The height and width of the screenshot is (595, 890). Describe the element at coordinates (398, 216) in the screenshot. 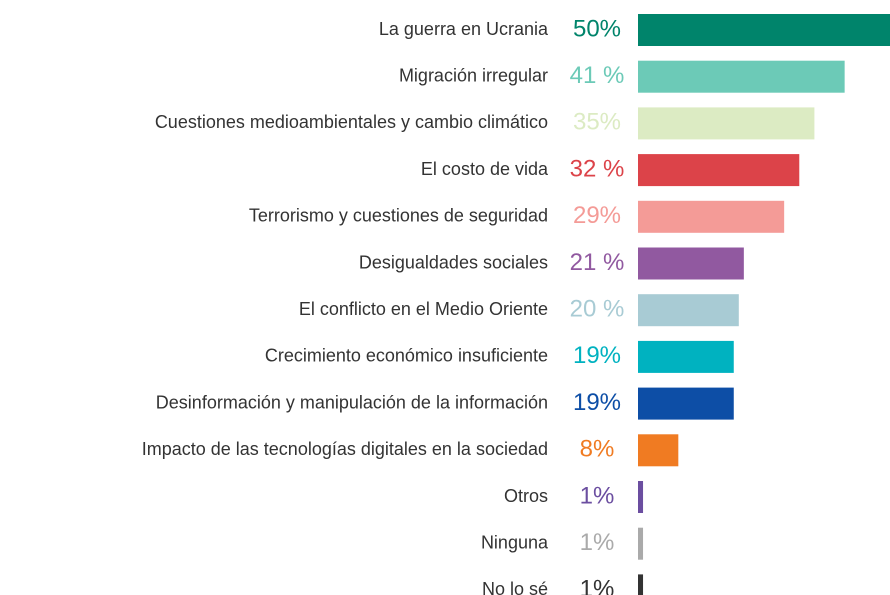

I see `category-label: Terrorismo y cuestiones de seguridad` at that location.